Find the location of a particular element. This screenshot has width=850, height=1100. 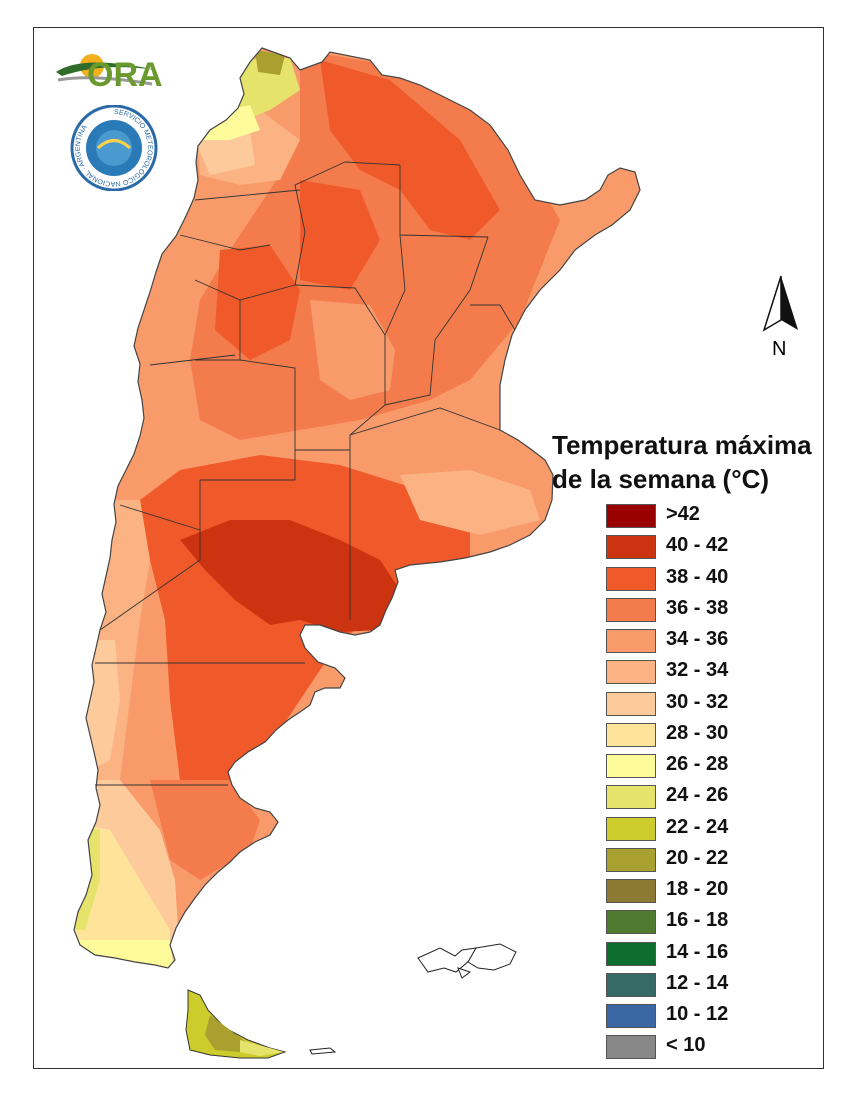

legend-label: 12 - 14 is located at coordinates (697, 982).